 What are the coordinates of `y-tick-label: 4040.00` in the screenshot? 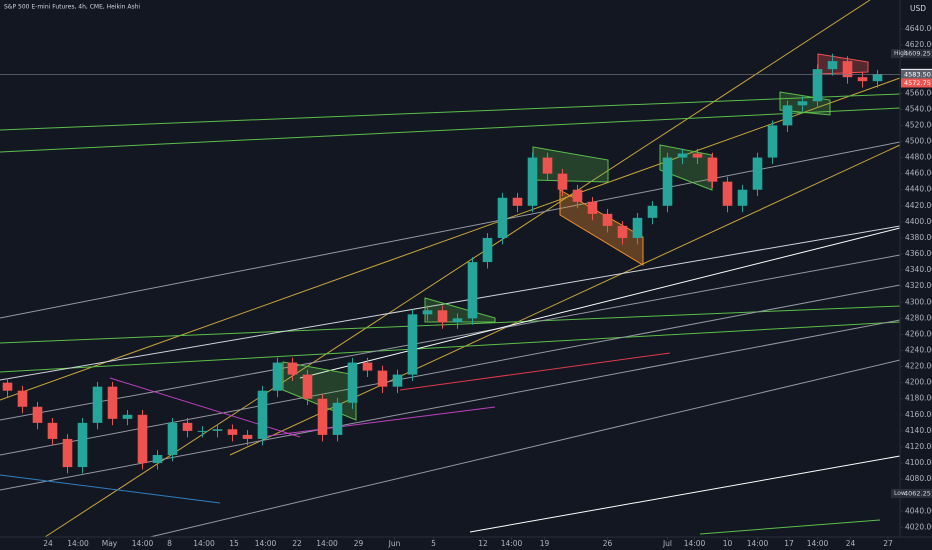 It's located at (918, 510).